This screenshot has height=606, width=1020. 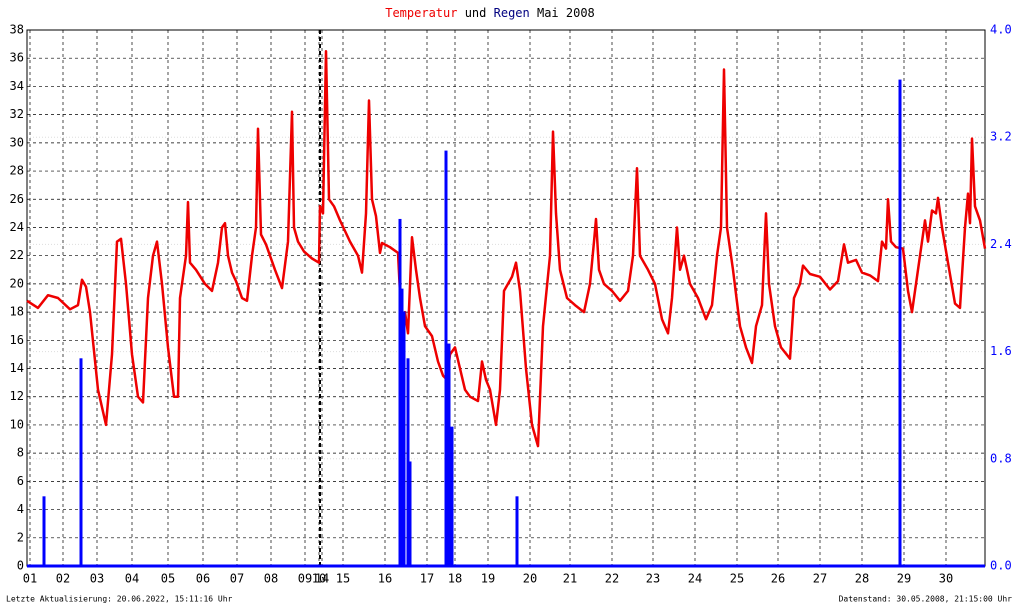 I want to click on y2-tick-label: 4.0, so click(x=1001, y=30).